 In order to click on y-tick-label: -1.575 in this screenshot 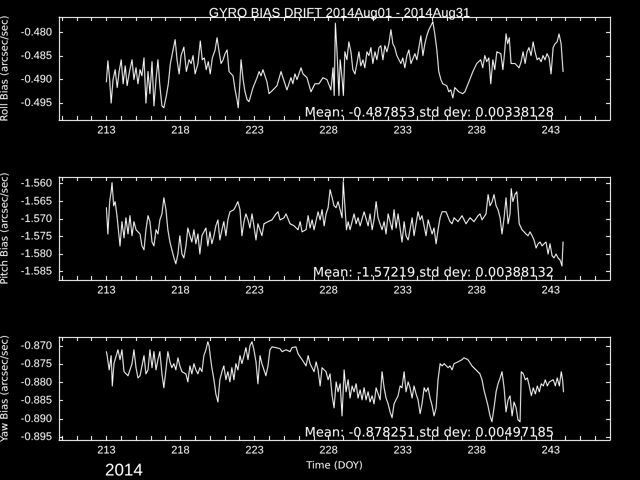, I will do `click(36, 236)`.